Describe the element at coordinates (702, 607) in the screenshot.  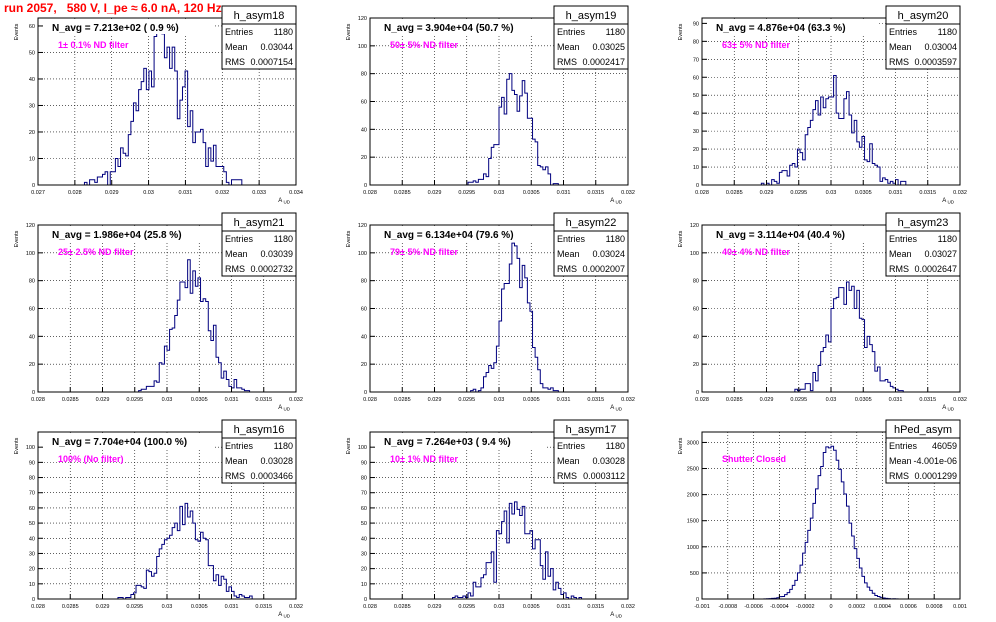
I see `x-tick-label: -0.001` at that location.